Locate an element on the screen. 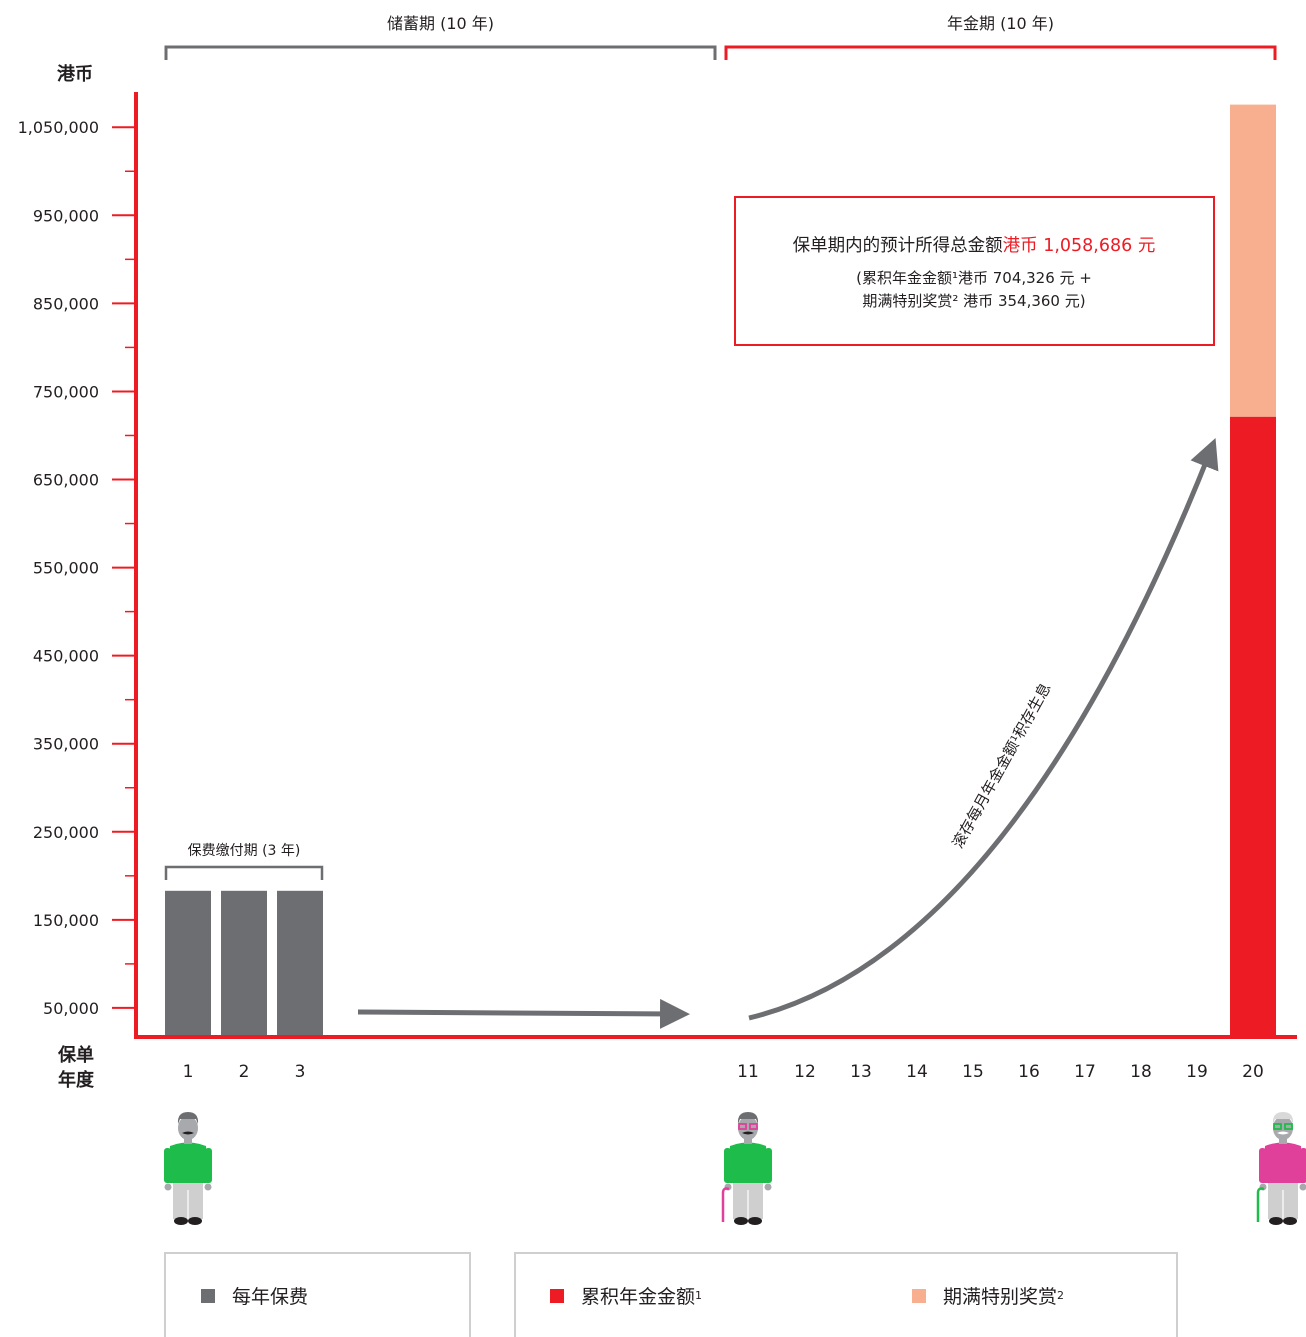 The image size is (1306, 1337). period-label-1: 储蓄期 (10 年) is located at coordinates (440, 23).